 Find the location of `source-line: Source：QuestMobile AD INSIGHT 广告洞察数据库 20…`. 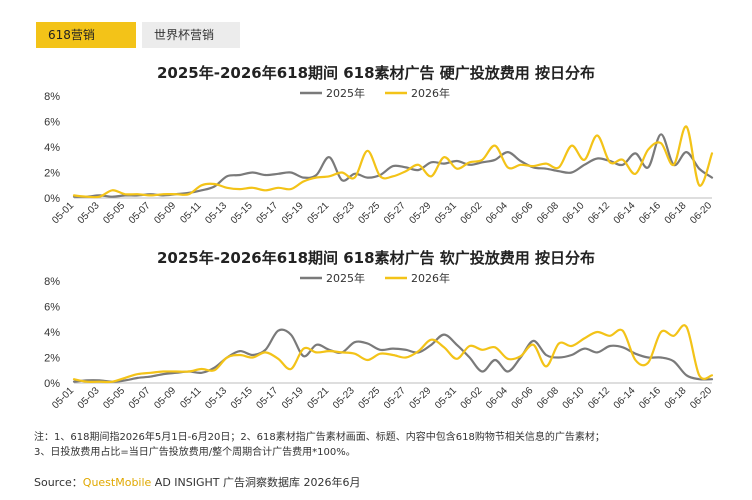

source-line: Source：QuestMobile AD INSIGHT 广告洞察数据库 20… is located at coordinates (197, 482).